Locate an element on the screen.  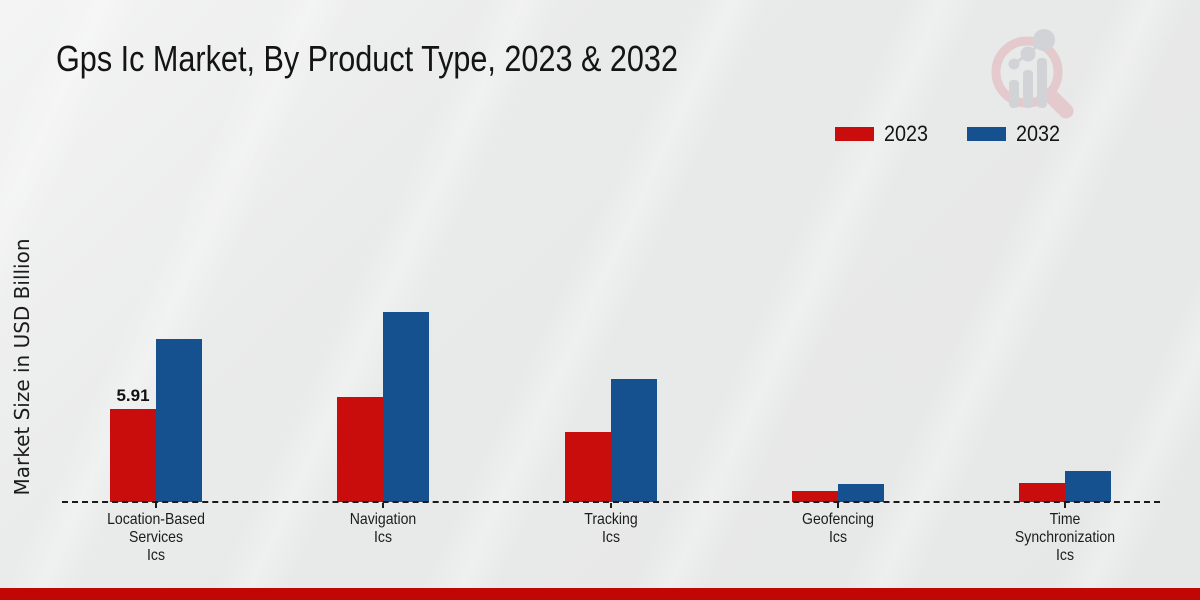
x-axis-dashed-line is located at coordinates (611, 502).